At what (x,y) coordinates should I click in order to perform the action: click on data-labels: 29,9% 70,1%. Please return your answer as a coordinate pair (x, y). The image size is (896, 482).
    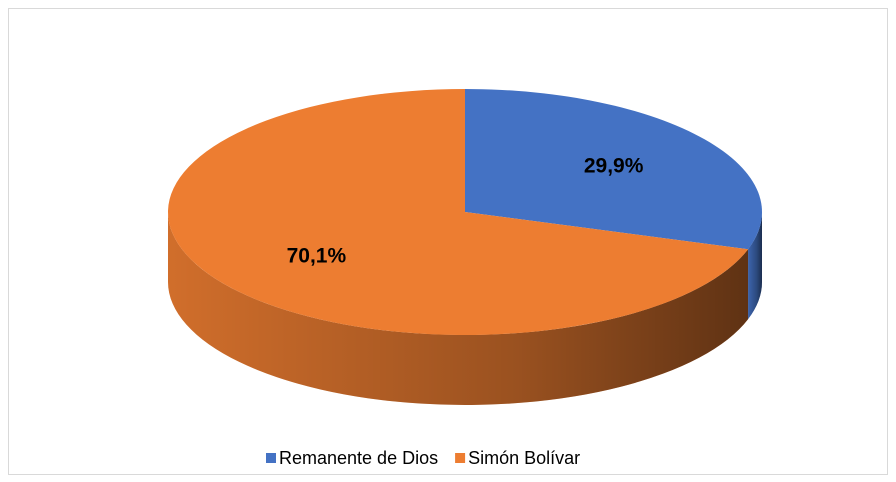
    Looking at the image, I should click on (465, 211).